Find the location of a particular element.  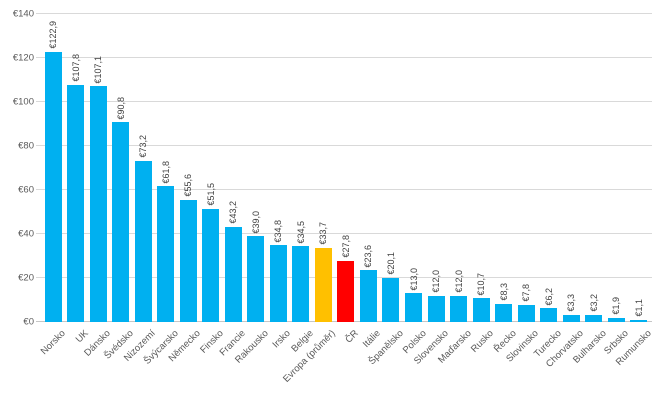

bar-slot: €6,2 Turecko is located at coordinates (548, 187).